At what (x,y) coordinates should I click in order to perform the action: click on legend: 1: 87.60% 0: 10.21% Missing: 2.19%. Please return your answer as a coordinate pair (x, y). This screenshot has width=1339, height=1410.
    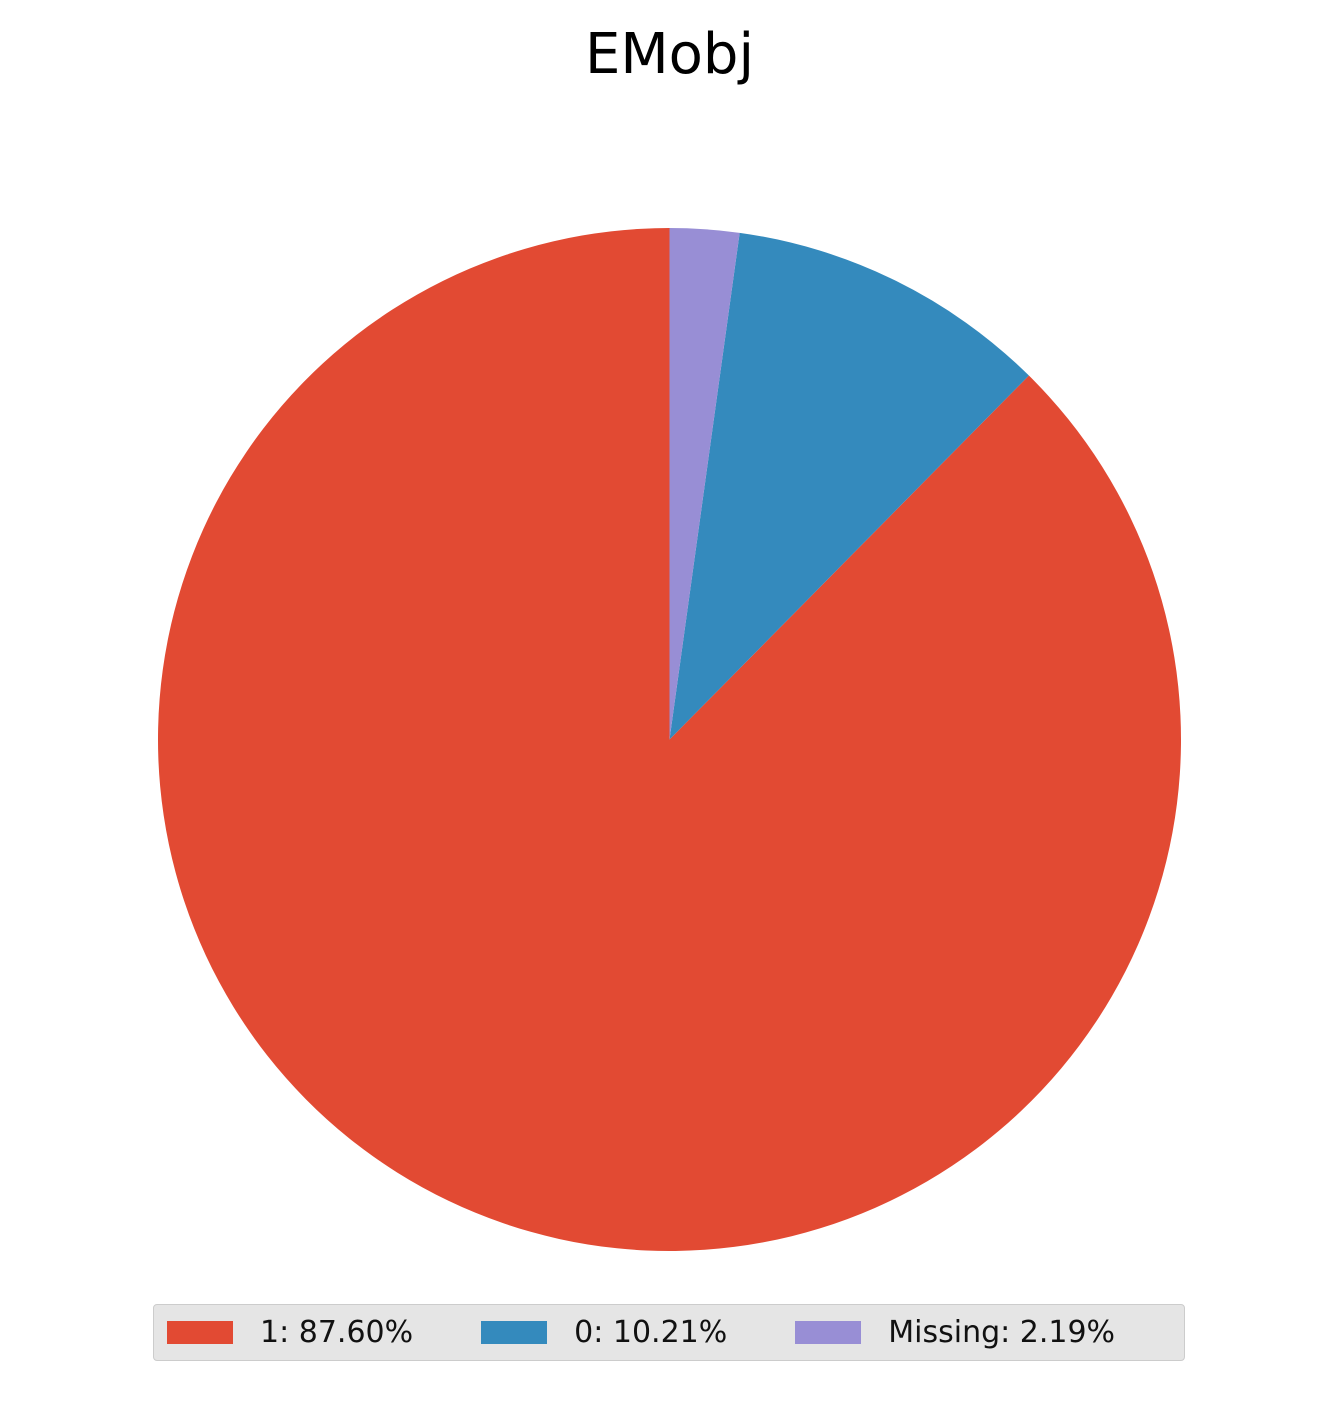
    Looking at the image, I should click on (669, 1332).